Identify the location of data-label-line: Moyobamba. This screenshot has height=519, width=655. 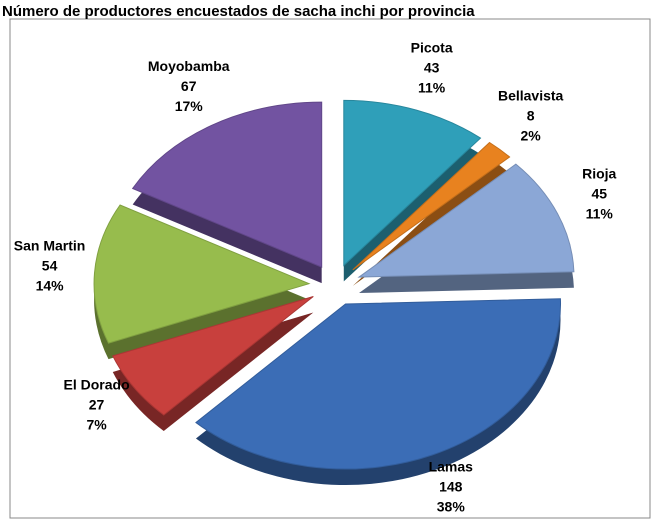
(189, 66).